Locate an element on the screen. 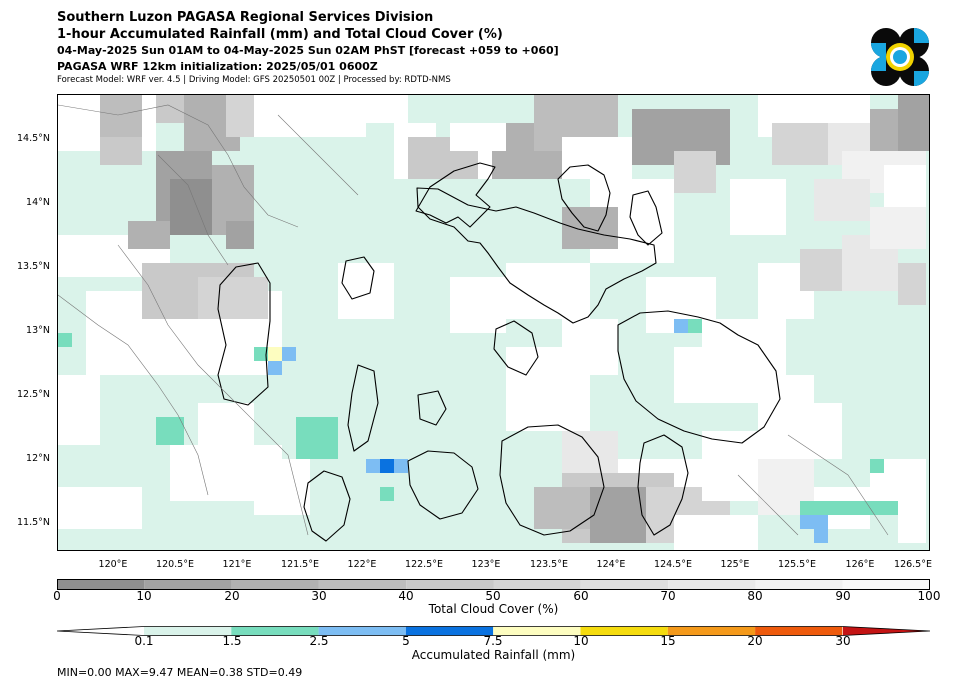  rain-bar-extend-high is located at coordinates (886, 631).